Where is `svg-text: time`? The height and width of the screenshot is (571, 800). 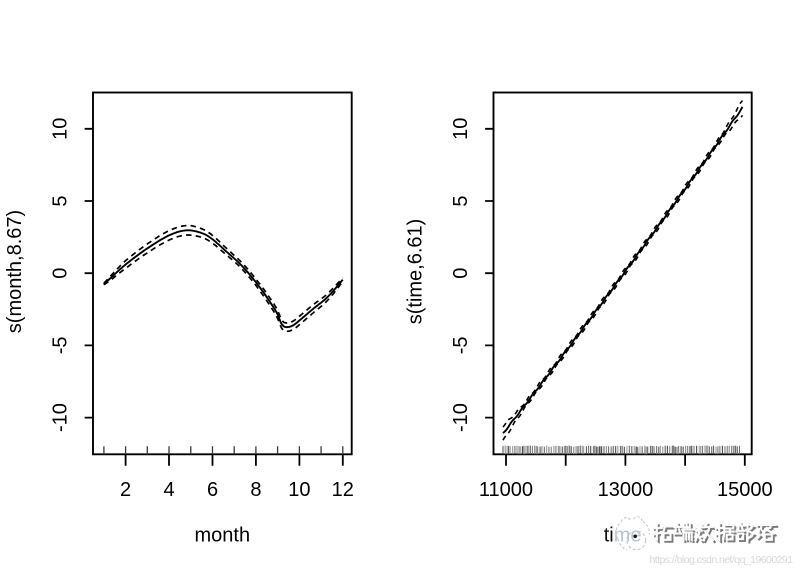
svg-text: time is located at coordinates (623, 535).